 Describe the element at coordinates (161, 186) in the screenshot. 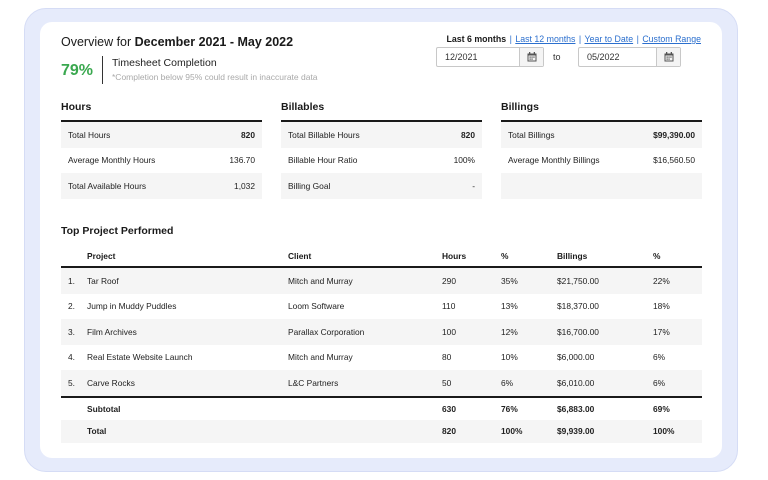

I see `hours-row: Total Available Hours 1,032` at that location.